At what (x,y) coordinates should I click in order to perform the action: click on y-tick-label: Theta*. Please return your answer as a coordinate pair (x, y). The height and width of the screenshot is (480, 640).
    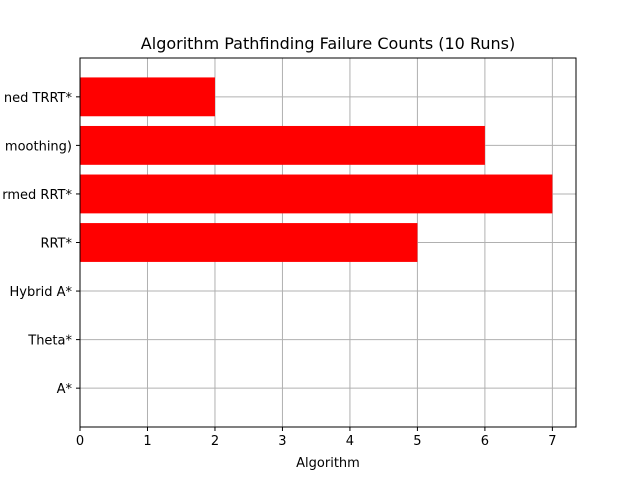
    Looking at the image, I should click on (49, 341).